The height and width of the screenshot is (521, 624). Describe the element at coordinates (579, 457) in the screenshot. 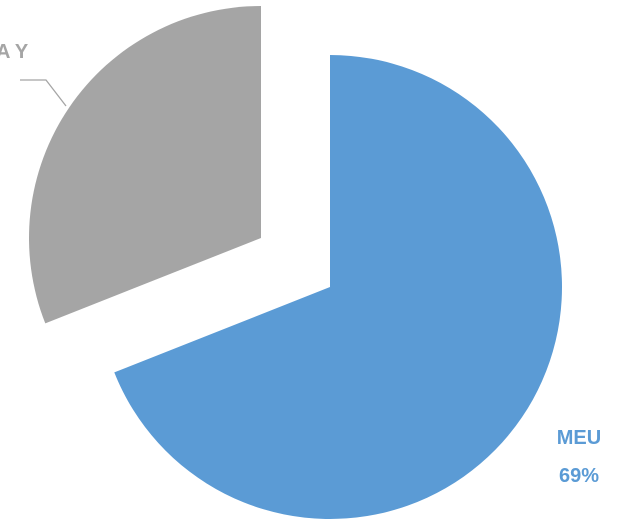

I see `slice-label-1: MEU 69%` at that location.